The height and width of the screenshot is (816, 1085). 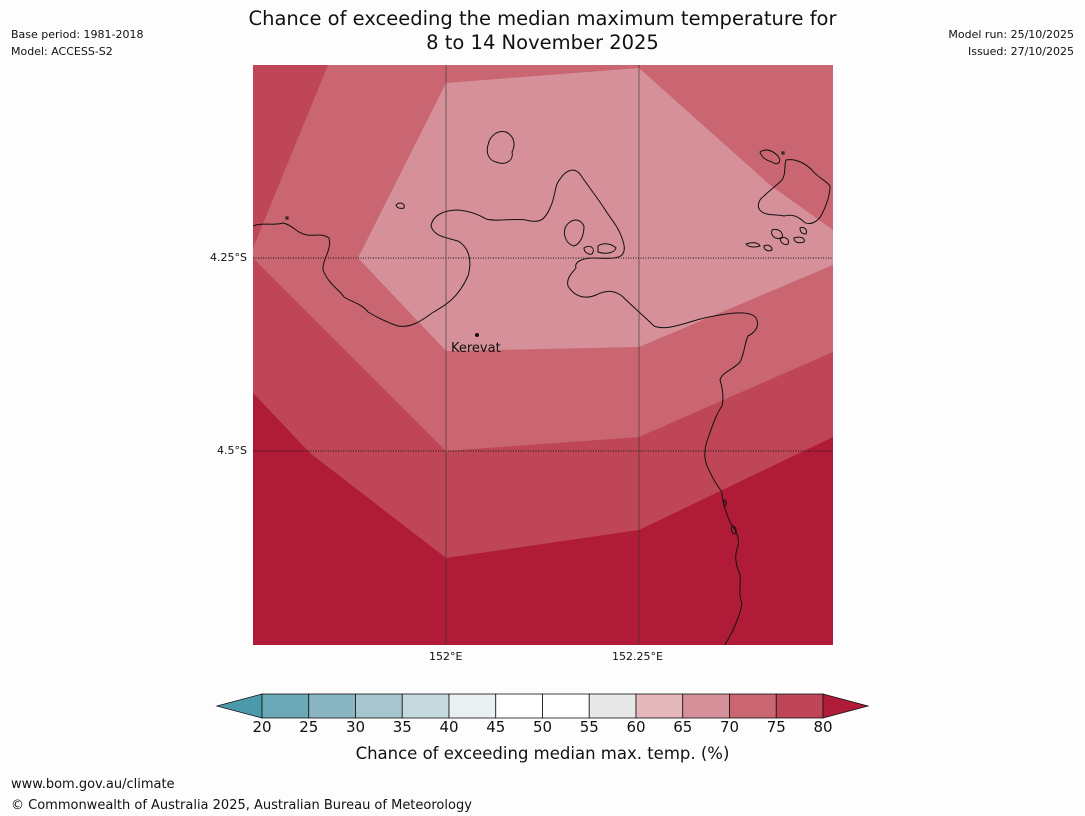 I want to click on lon-label-152: 152°E, so click(x=446, y=656).